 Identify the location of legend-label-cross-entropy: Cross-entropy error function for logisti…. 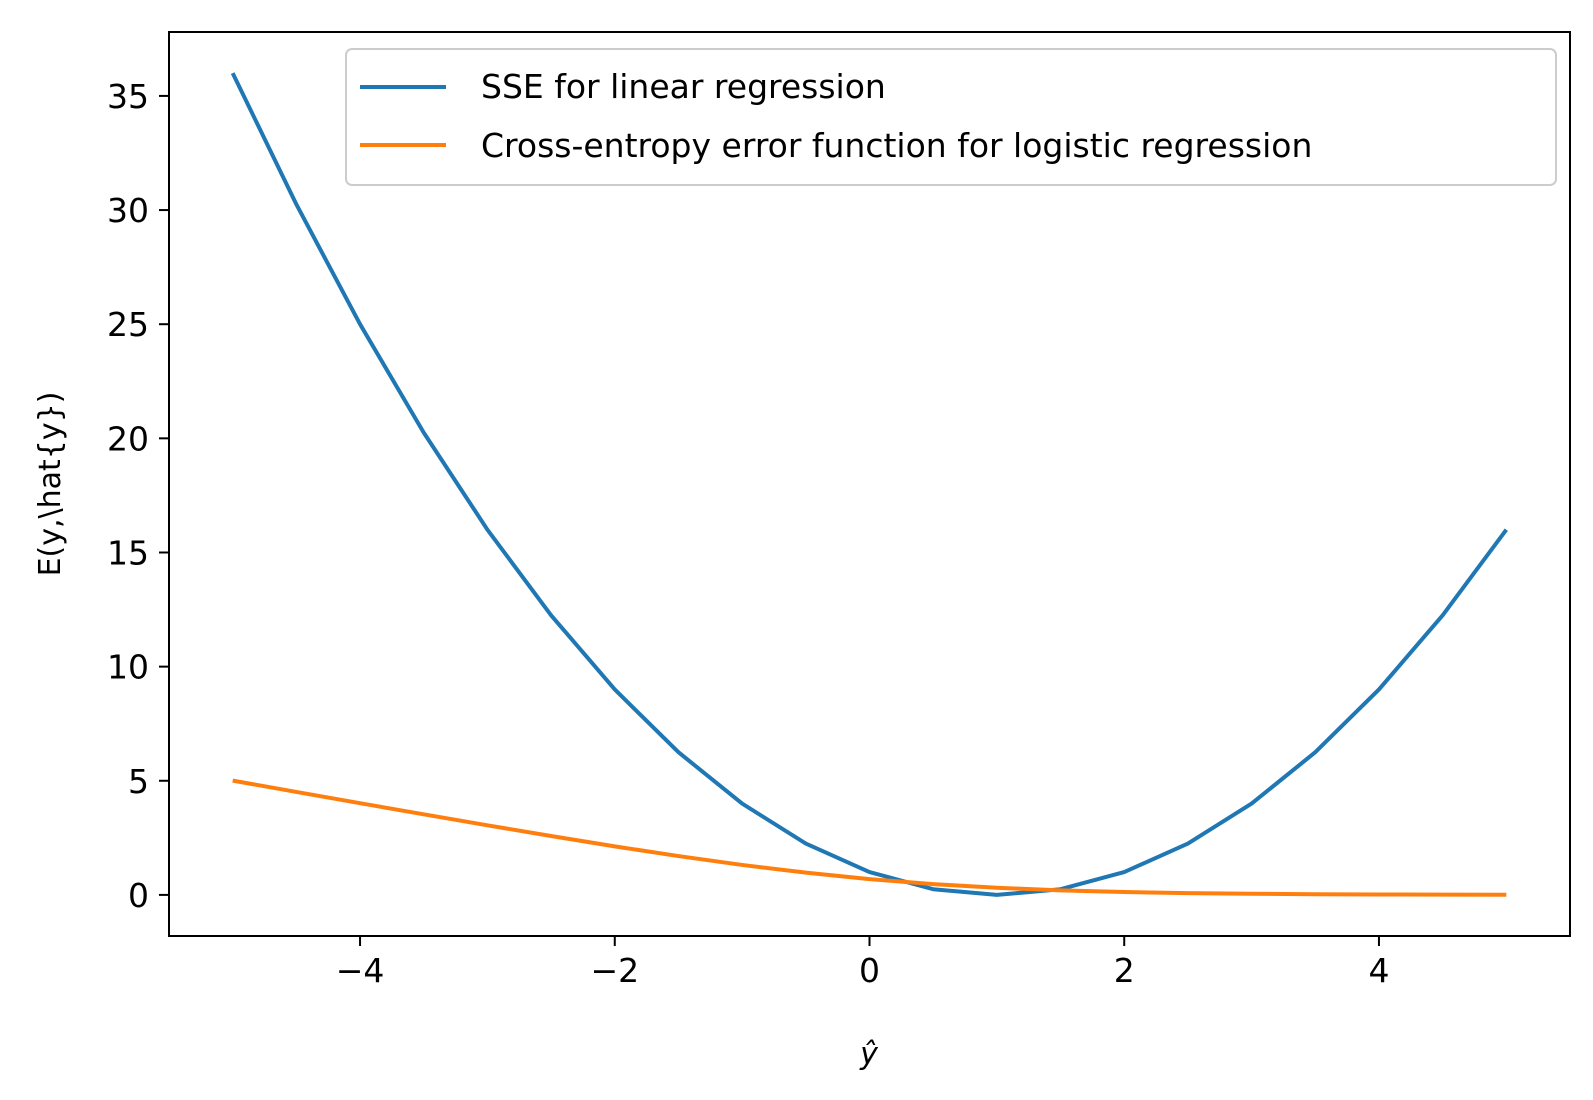
(896, 145).